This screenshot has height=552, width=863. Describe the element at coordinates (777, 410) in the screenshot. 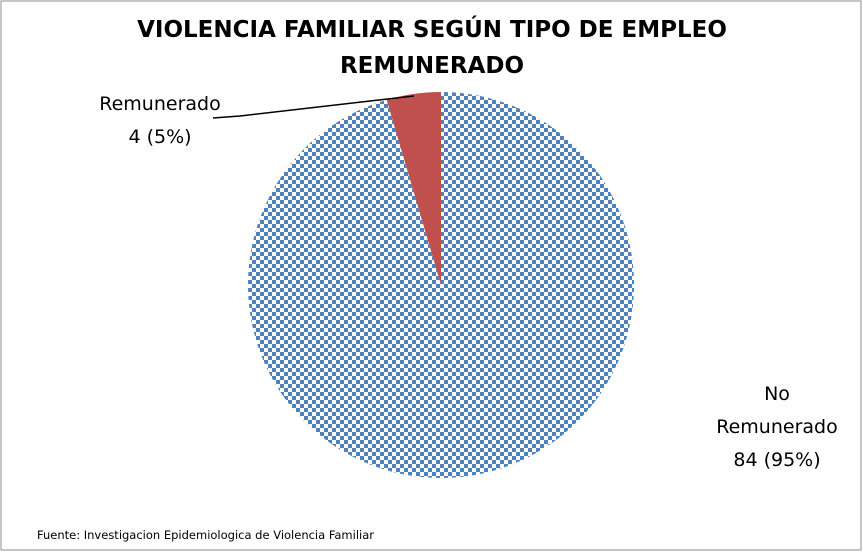

I see `category-label: No Remunerado` at that location.